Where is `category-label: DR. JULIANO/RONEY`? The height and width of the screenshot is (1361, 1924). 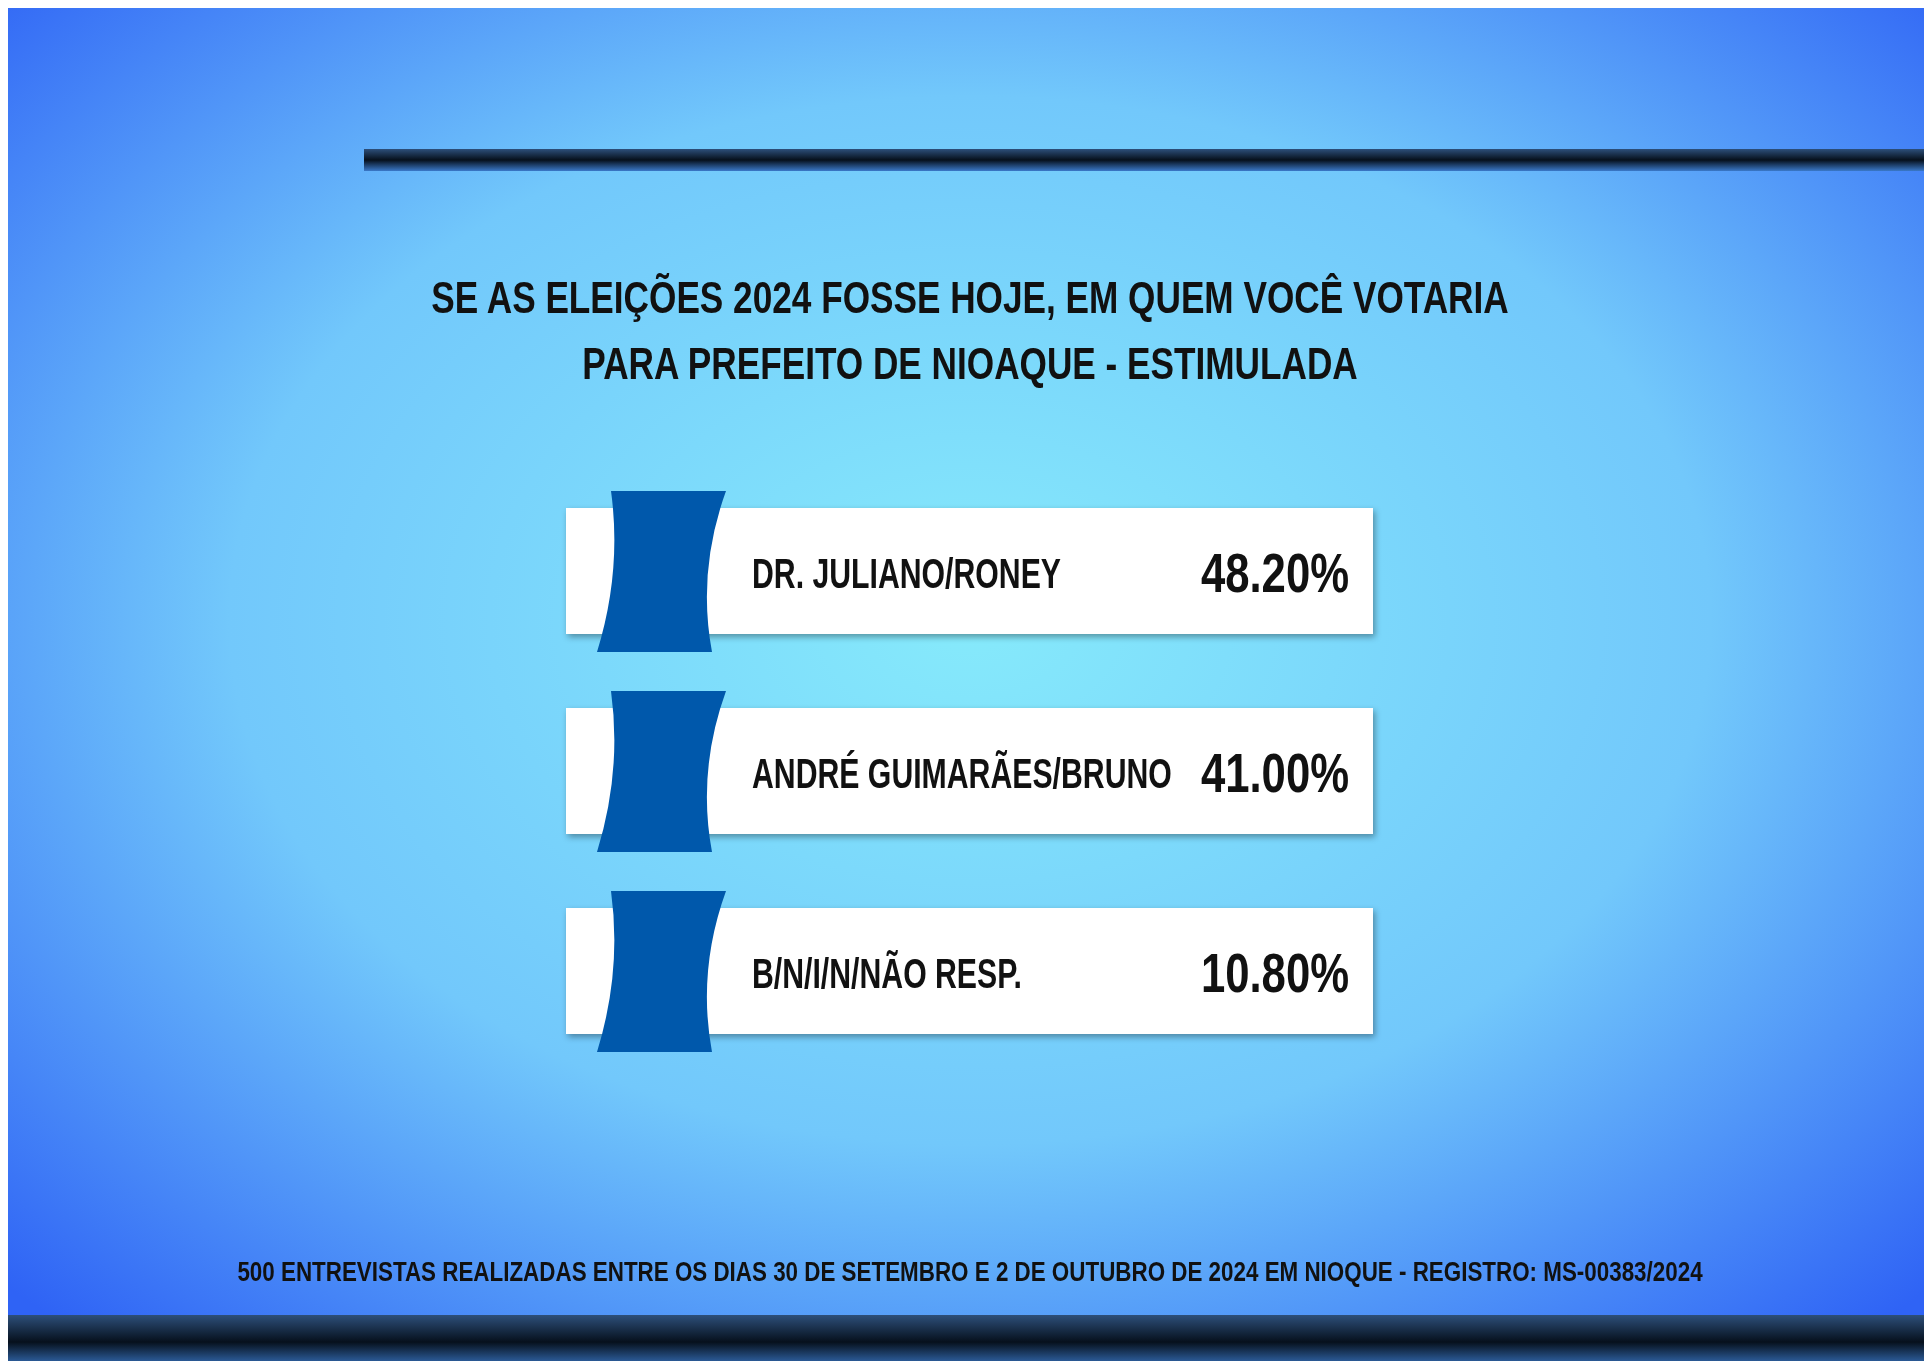 category-label: DR. JULIANO/RONEY is located at coordinates (907, 574).